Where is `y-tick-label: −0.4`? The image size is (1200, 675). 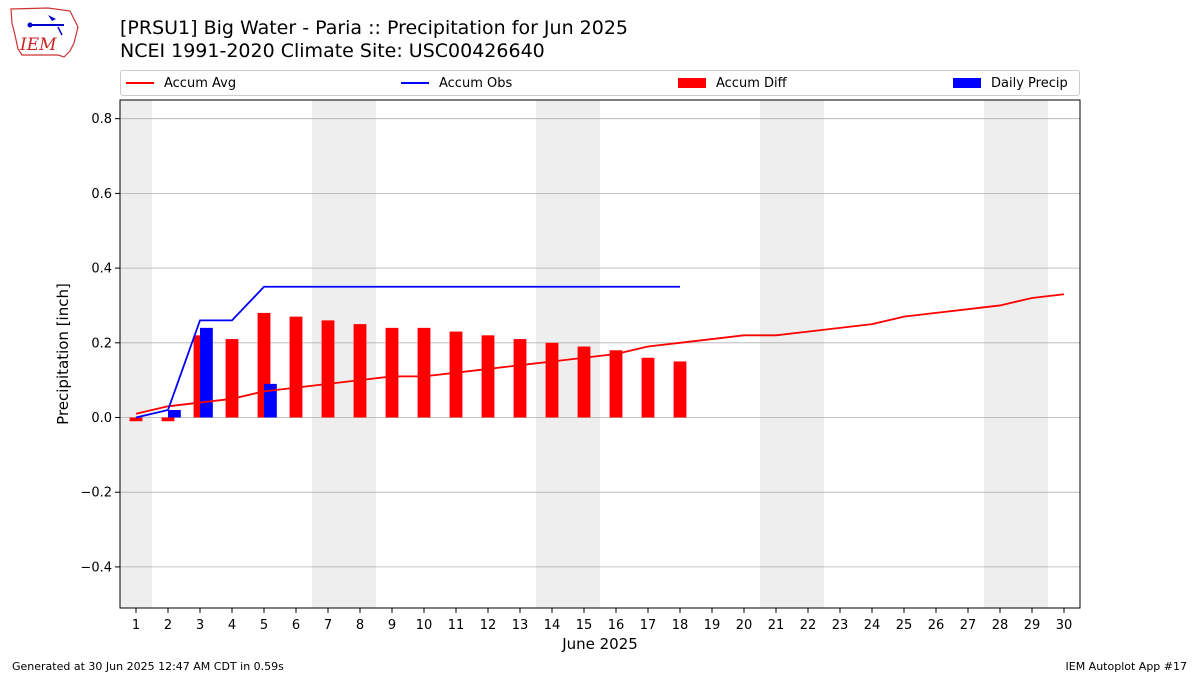 y-tick-label: −0.4 is located at coordinates (96, 567).